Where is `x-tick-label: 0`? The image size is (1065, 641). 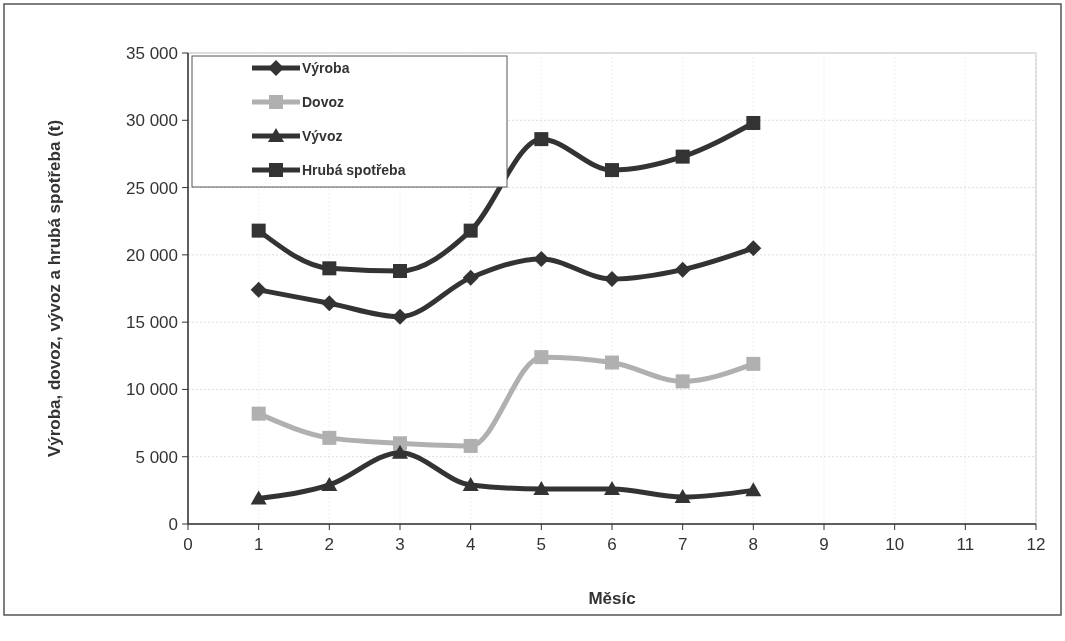
x-tick-label: 0 is located at coordinates (188, 544).